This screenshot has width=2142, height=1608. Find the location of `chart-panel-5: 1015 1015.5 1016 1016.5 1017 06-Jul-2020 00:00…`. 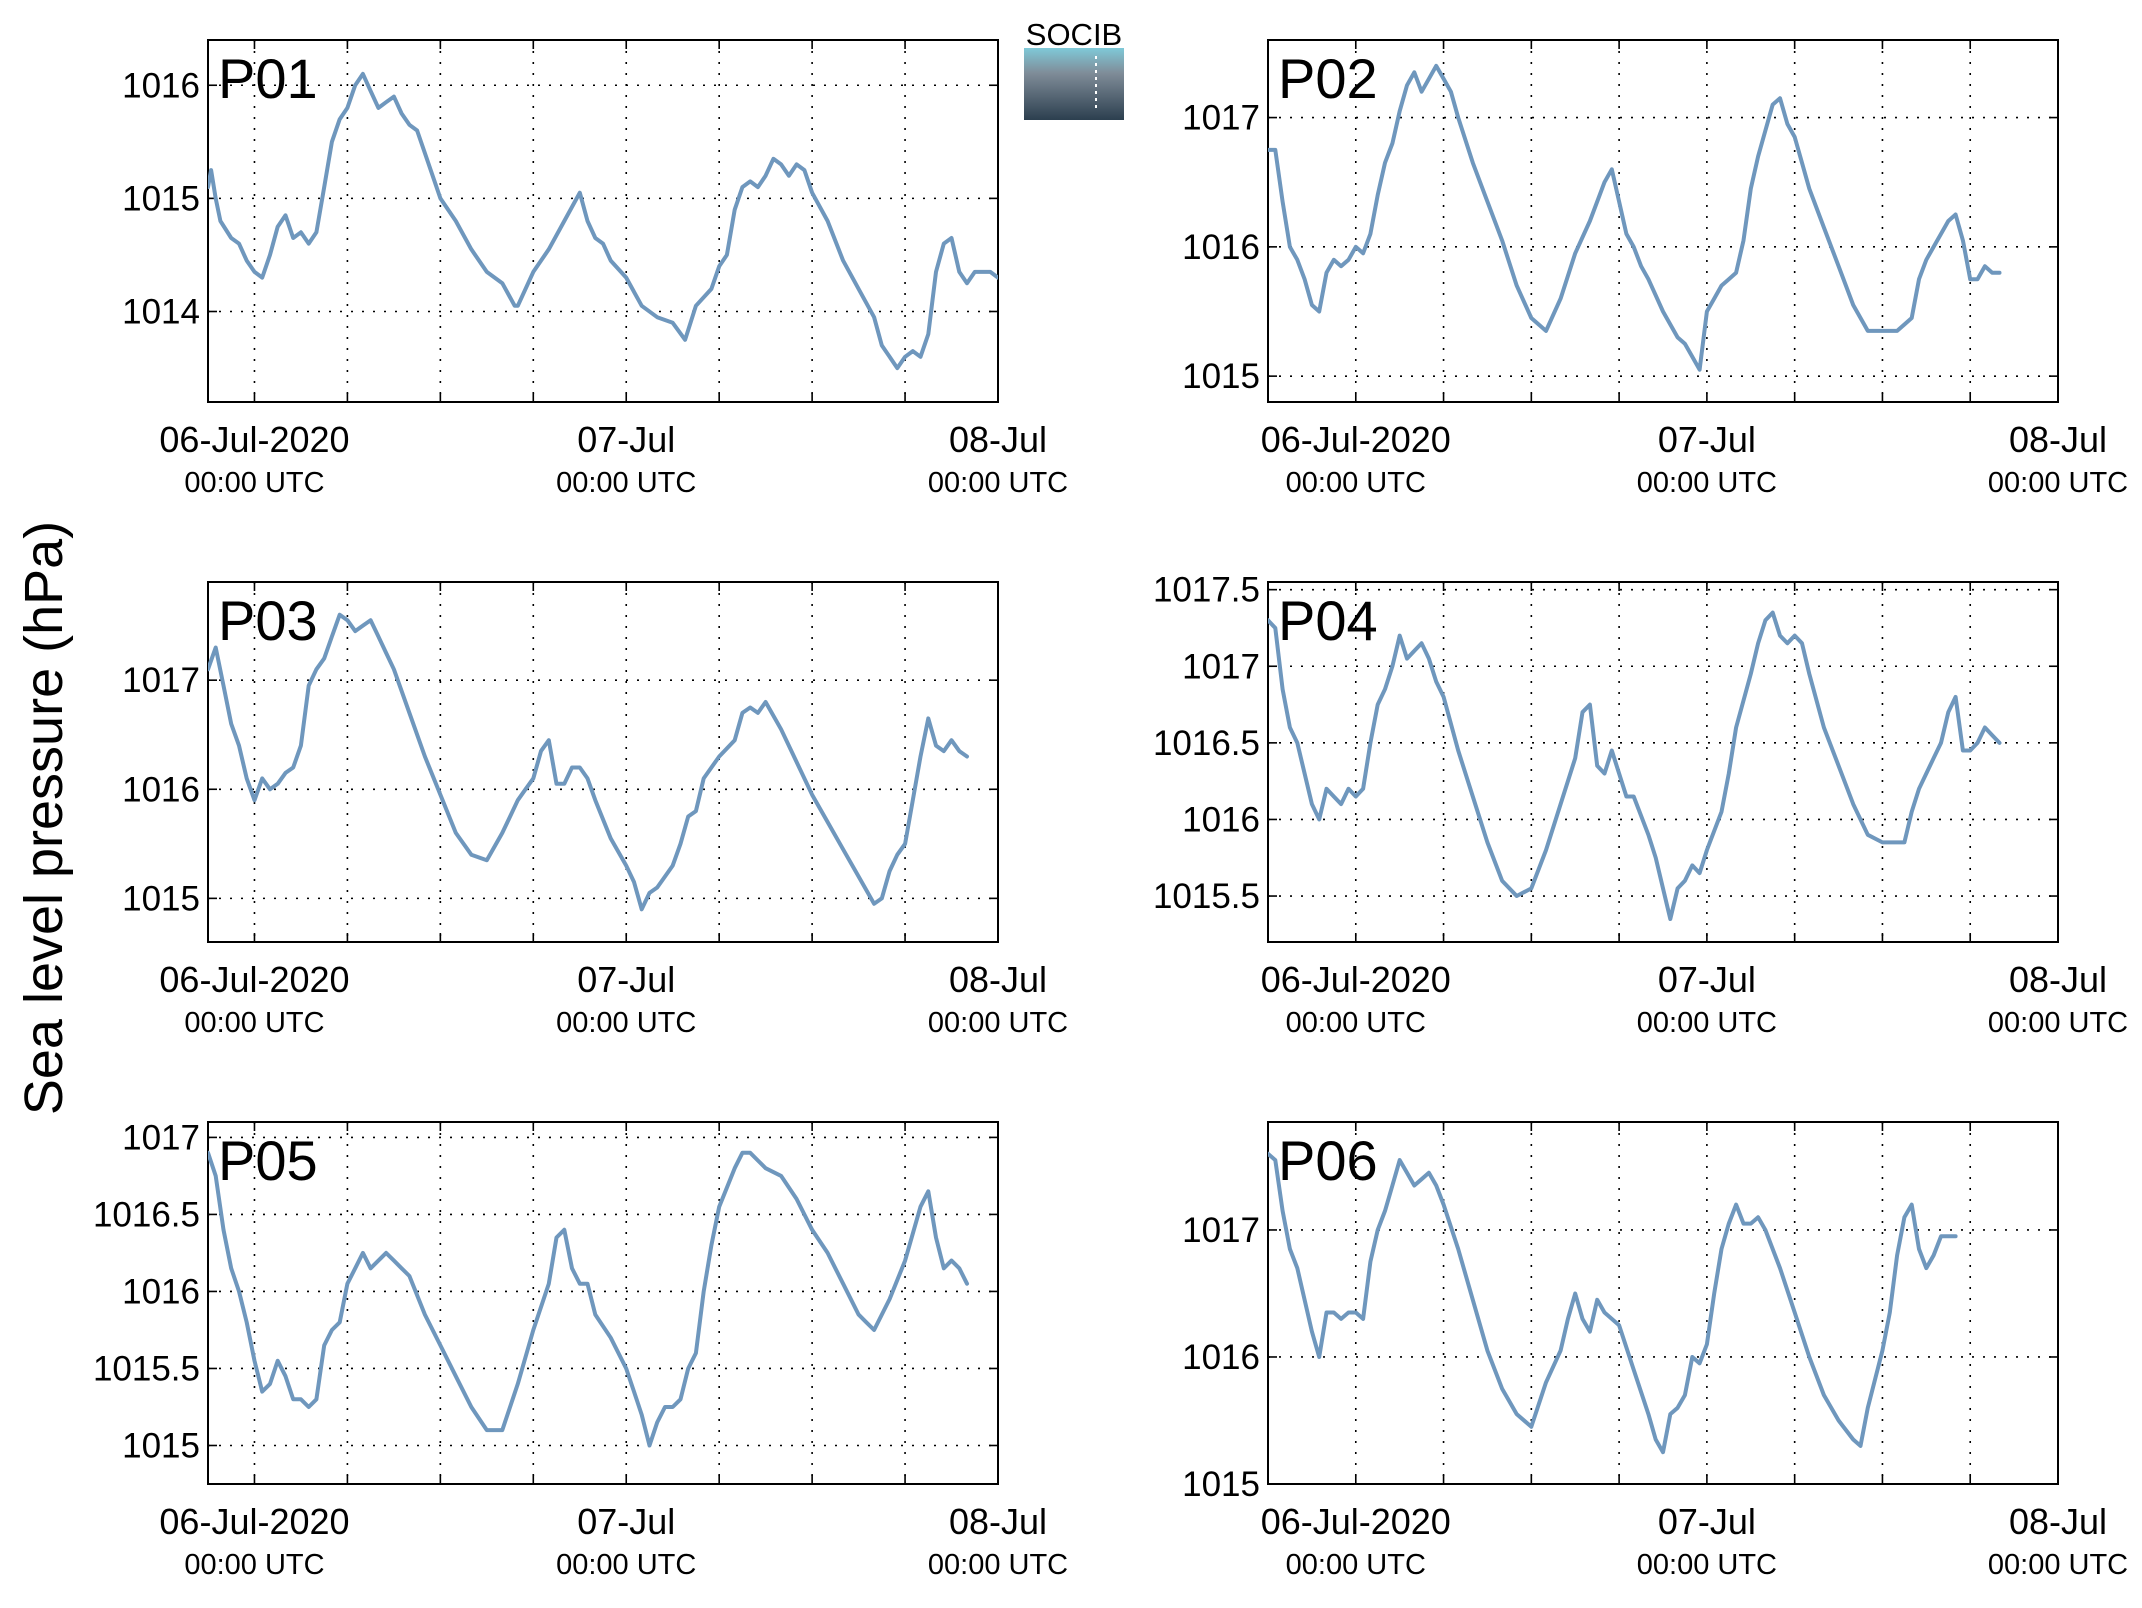

chart-panel-5: 1015 1015.5 1016 1016.5 1017 06-Jul-2020 00:00… is located at coordinates (580, 1349).